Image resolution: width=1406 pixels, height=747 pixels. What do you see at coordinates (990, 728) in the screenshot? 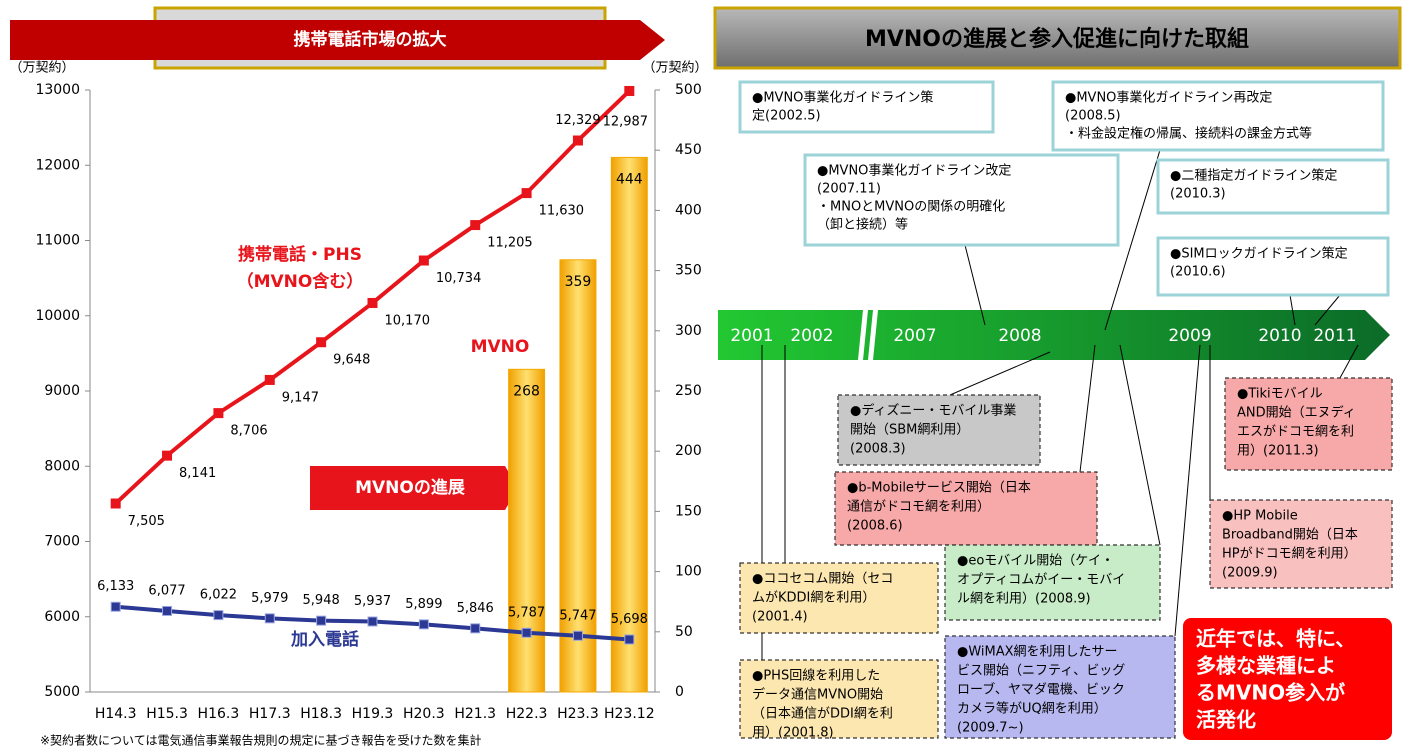
I see `event-text: (2009.7~)` at bounding box center [990, 728].